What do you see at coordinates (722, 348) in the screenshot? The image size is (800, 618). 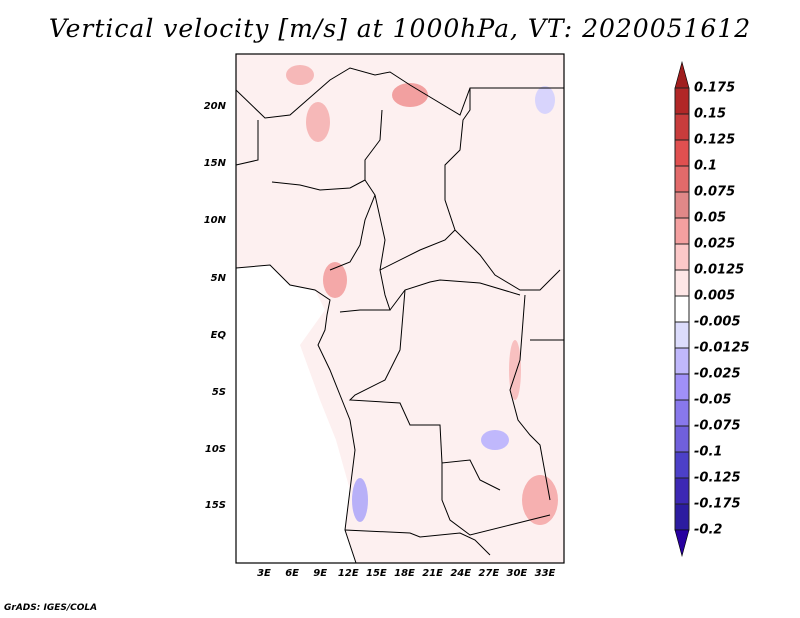 I see `colorbar-label: -0.0125` at bounding box center [722, 348].